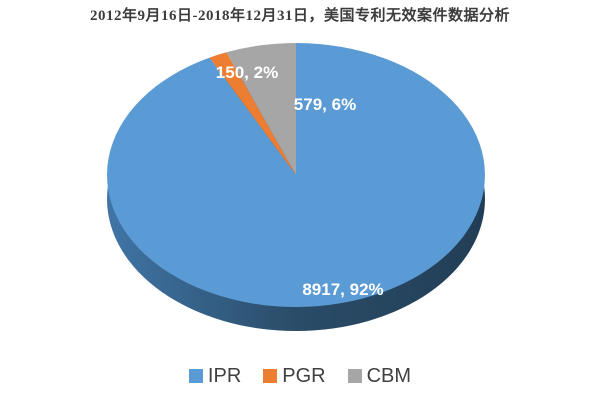 This screenshot has height=407, width=600. Describe the element at coordinates (270, 376) in the screenshot. I see `legend-swatch-pgr` at that location.